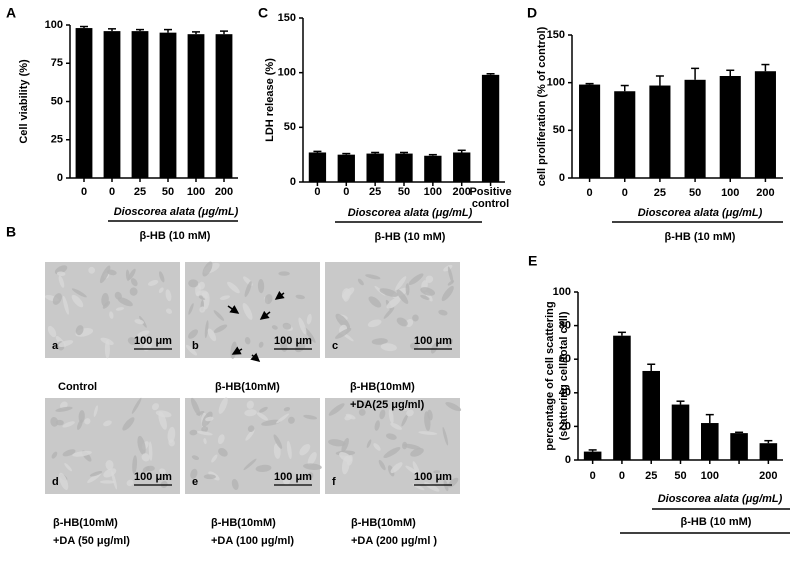 Image resolution: width=797 pixels, height=566 pixels. I want to click on image-caption: +DA (200 μg/ml ), so click(394, 541).